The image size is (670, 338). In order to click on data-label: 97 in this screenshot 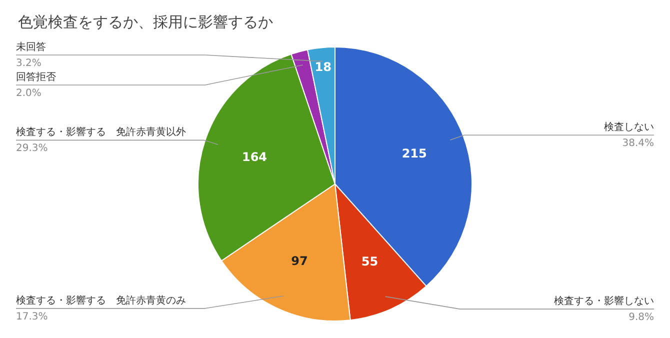, I will do `click(299, 261)`.